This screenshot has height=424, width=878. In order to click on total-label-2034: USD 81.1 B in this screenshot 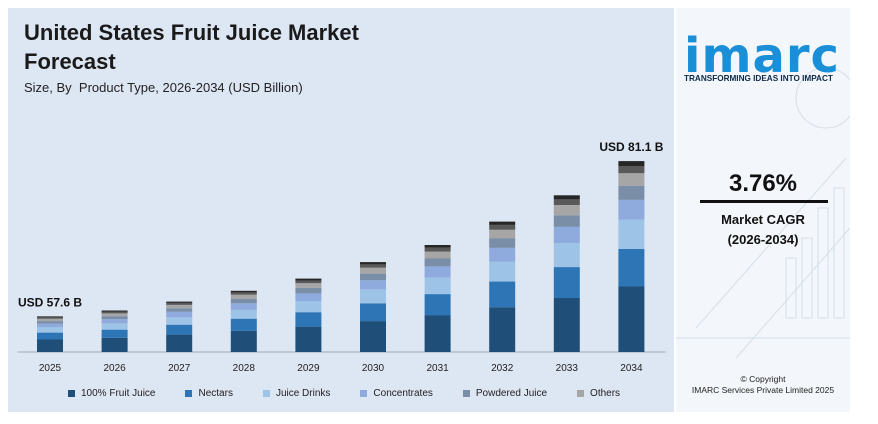, I will do `click(631, 147)`.